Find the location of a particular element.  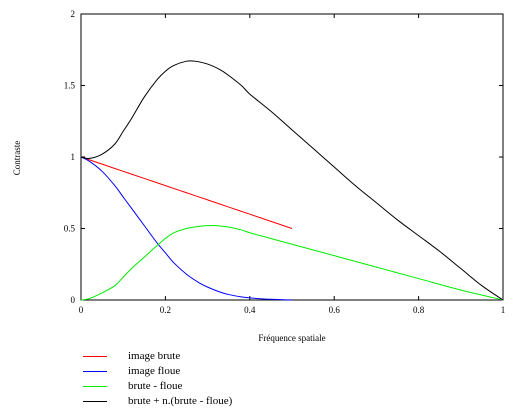

y-tick-label: 0 is located at coordinates (73, 300).